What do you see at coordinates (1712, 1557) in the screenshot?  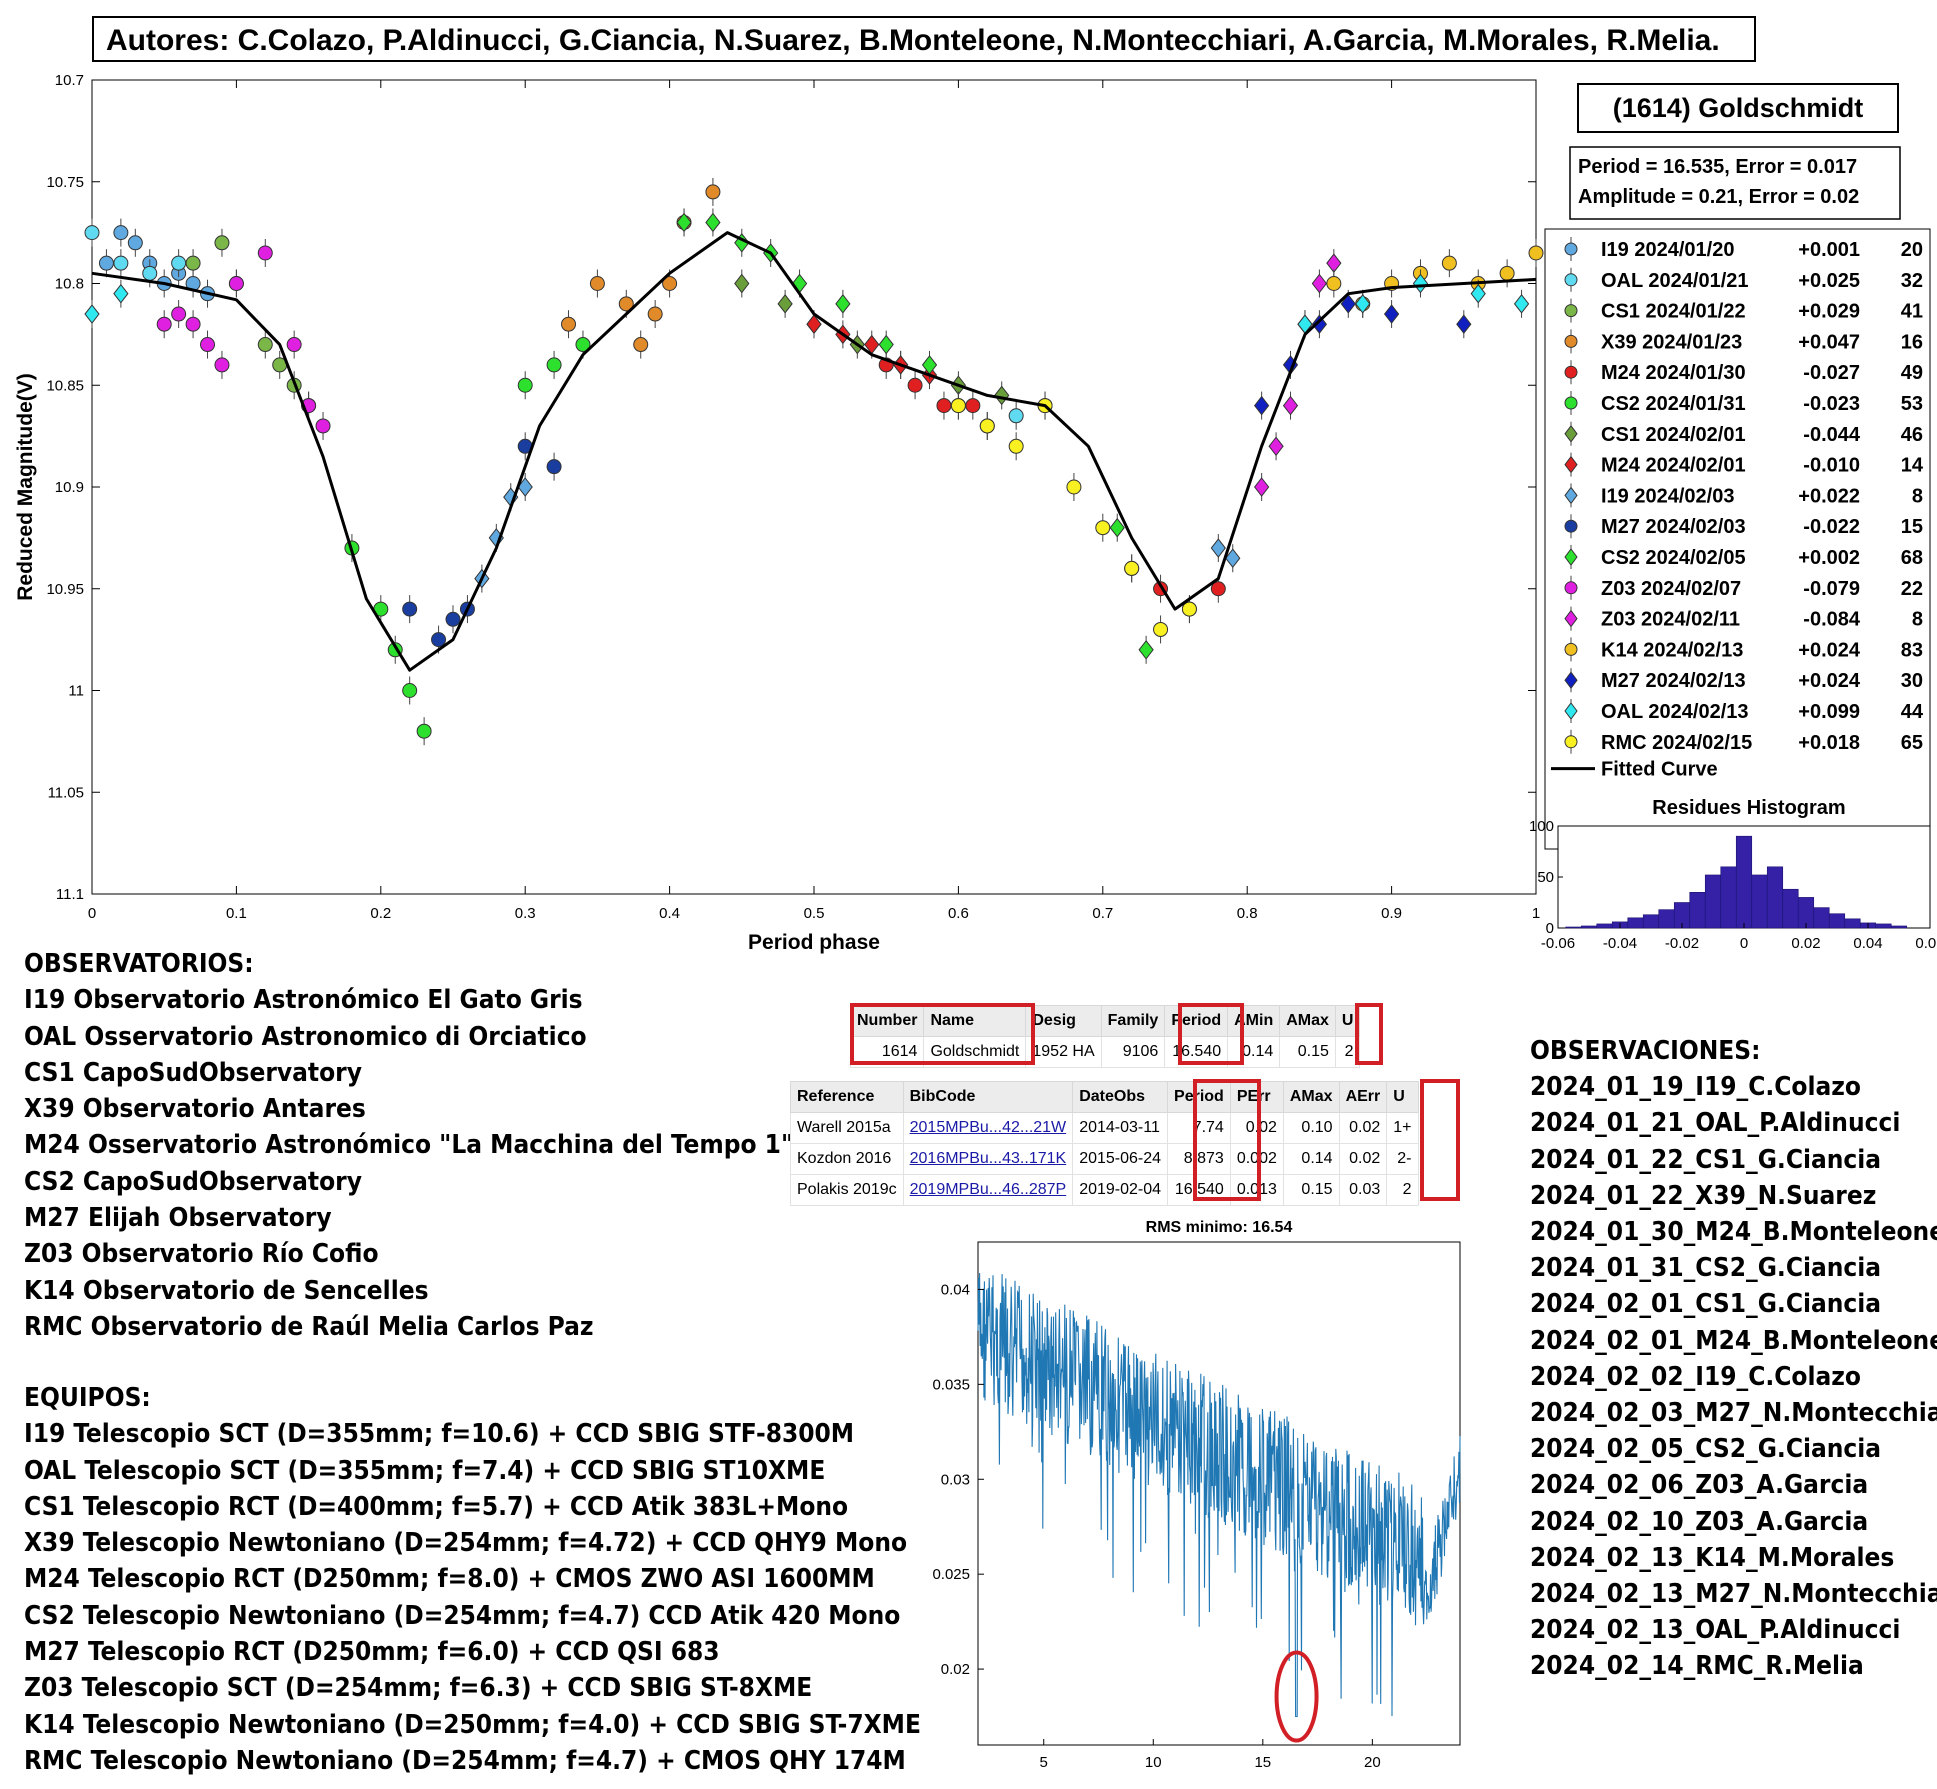 I see `observacion-item: 2024_02_13_K14_M.Morales` at bounding box center [1712, 1557].